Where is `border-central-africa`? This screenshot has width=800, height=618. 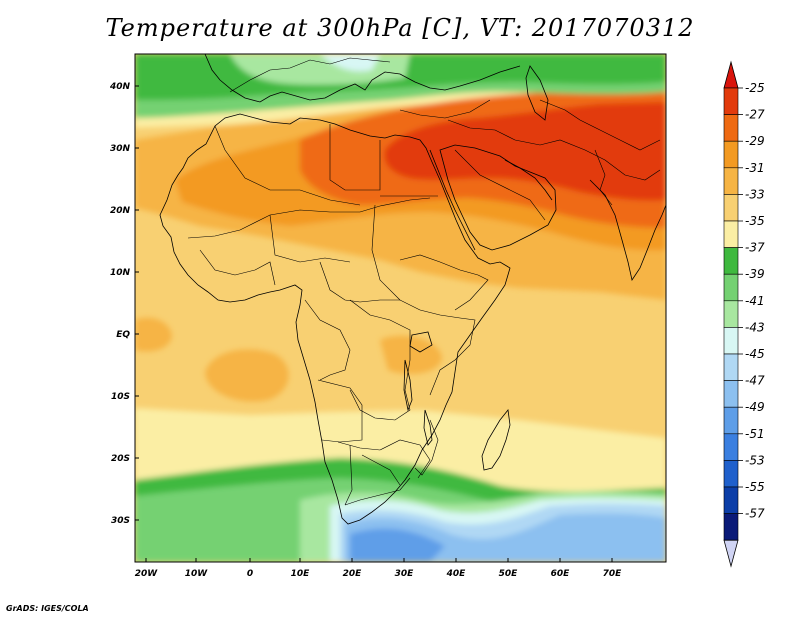 border-central-africa is located at coordinates (370, 286).